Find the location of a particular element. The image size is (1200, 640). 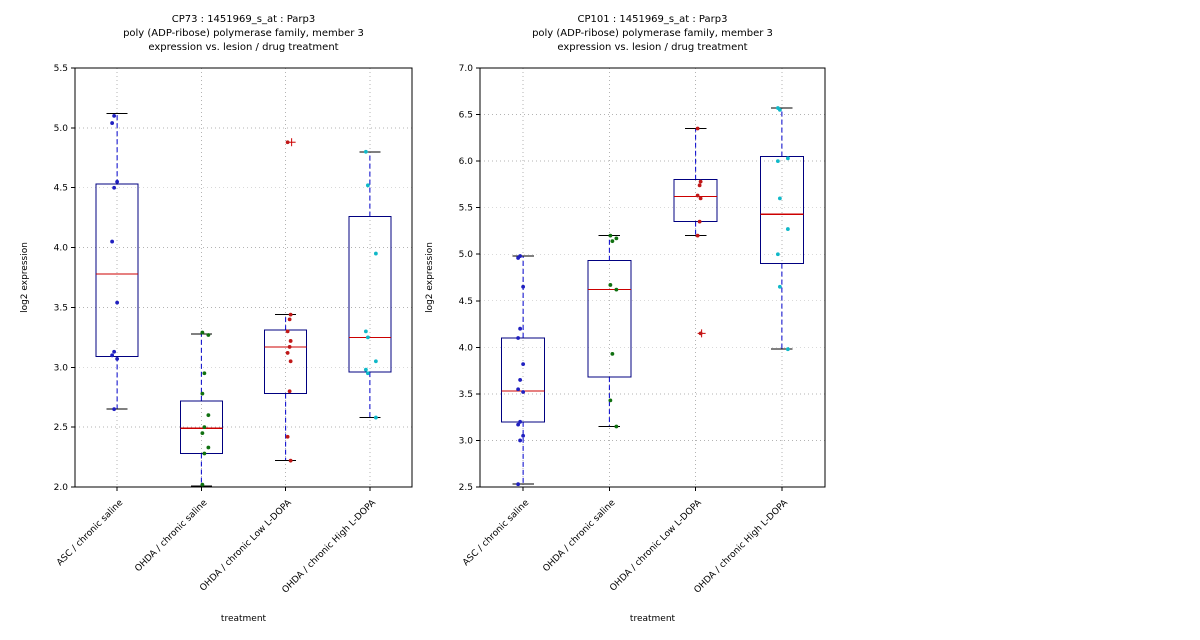

y-axis-label: log2 expression is located at coordinates (430, 277).